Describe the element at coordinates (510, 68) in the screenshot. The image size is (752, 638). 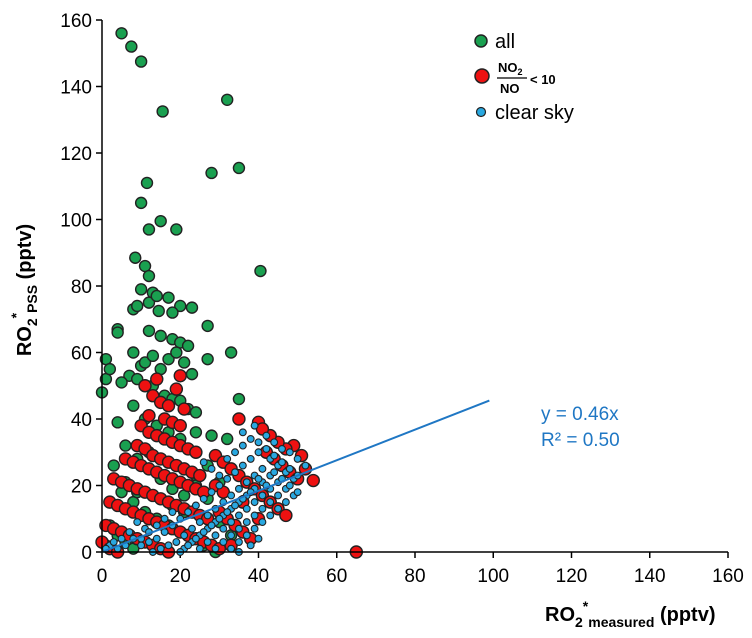
I see `legend-ratio-numerator: NO2` at that location.